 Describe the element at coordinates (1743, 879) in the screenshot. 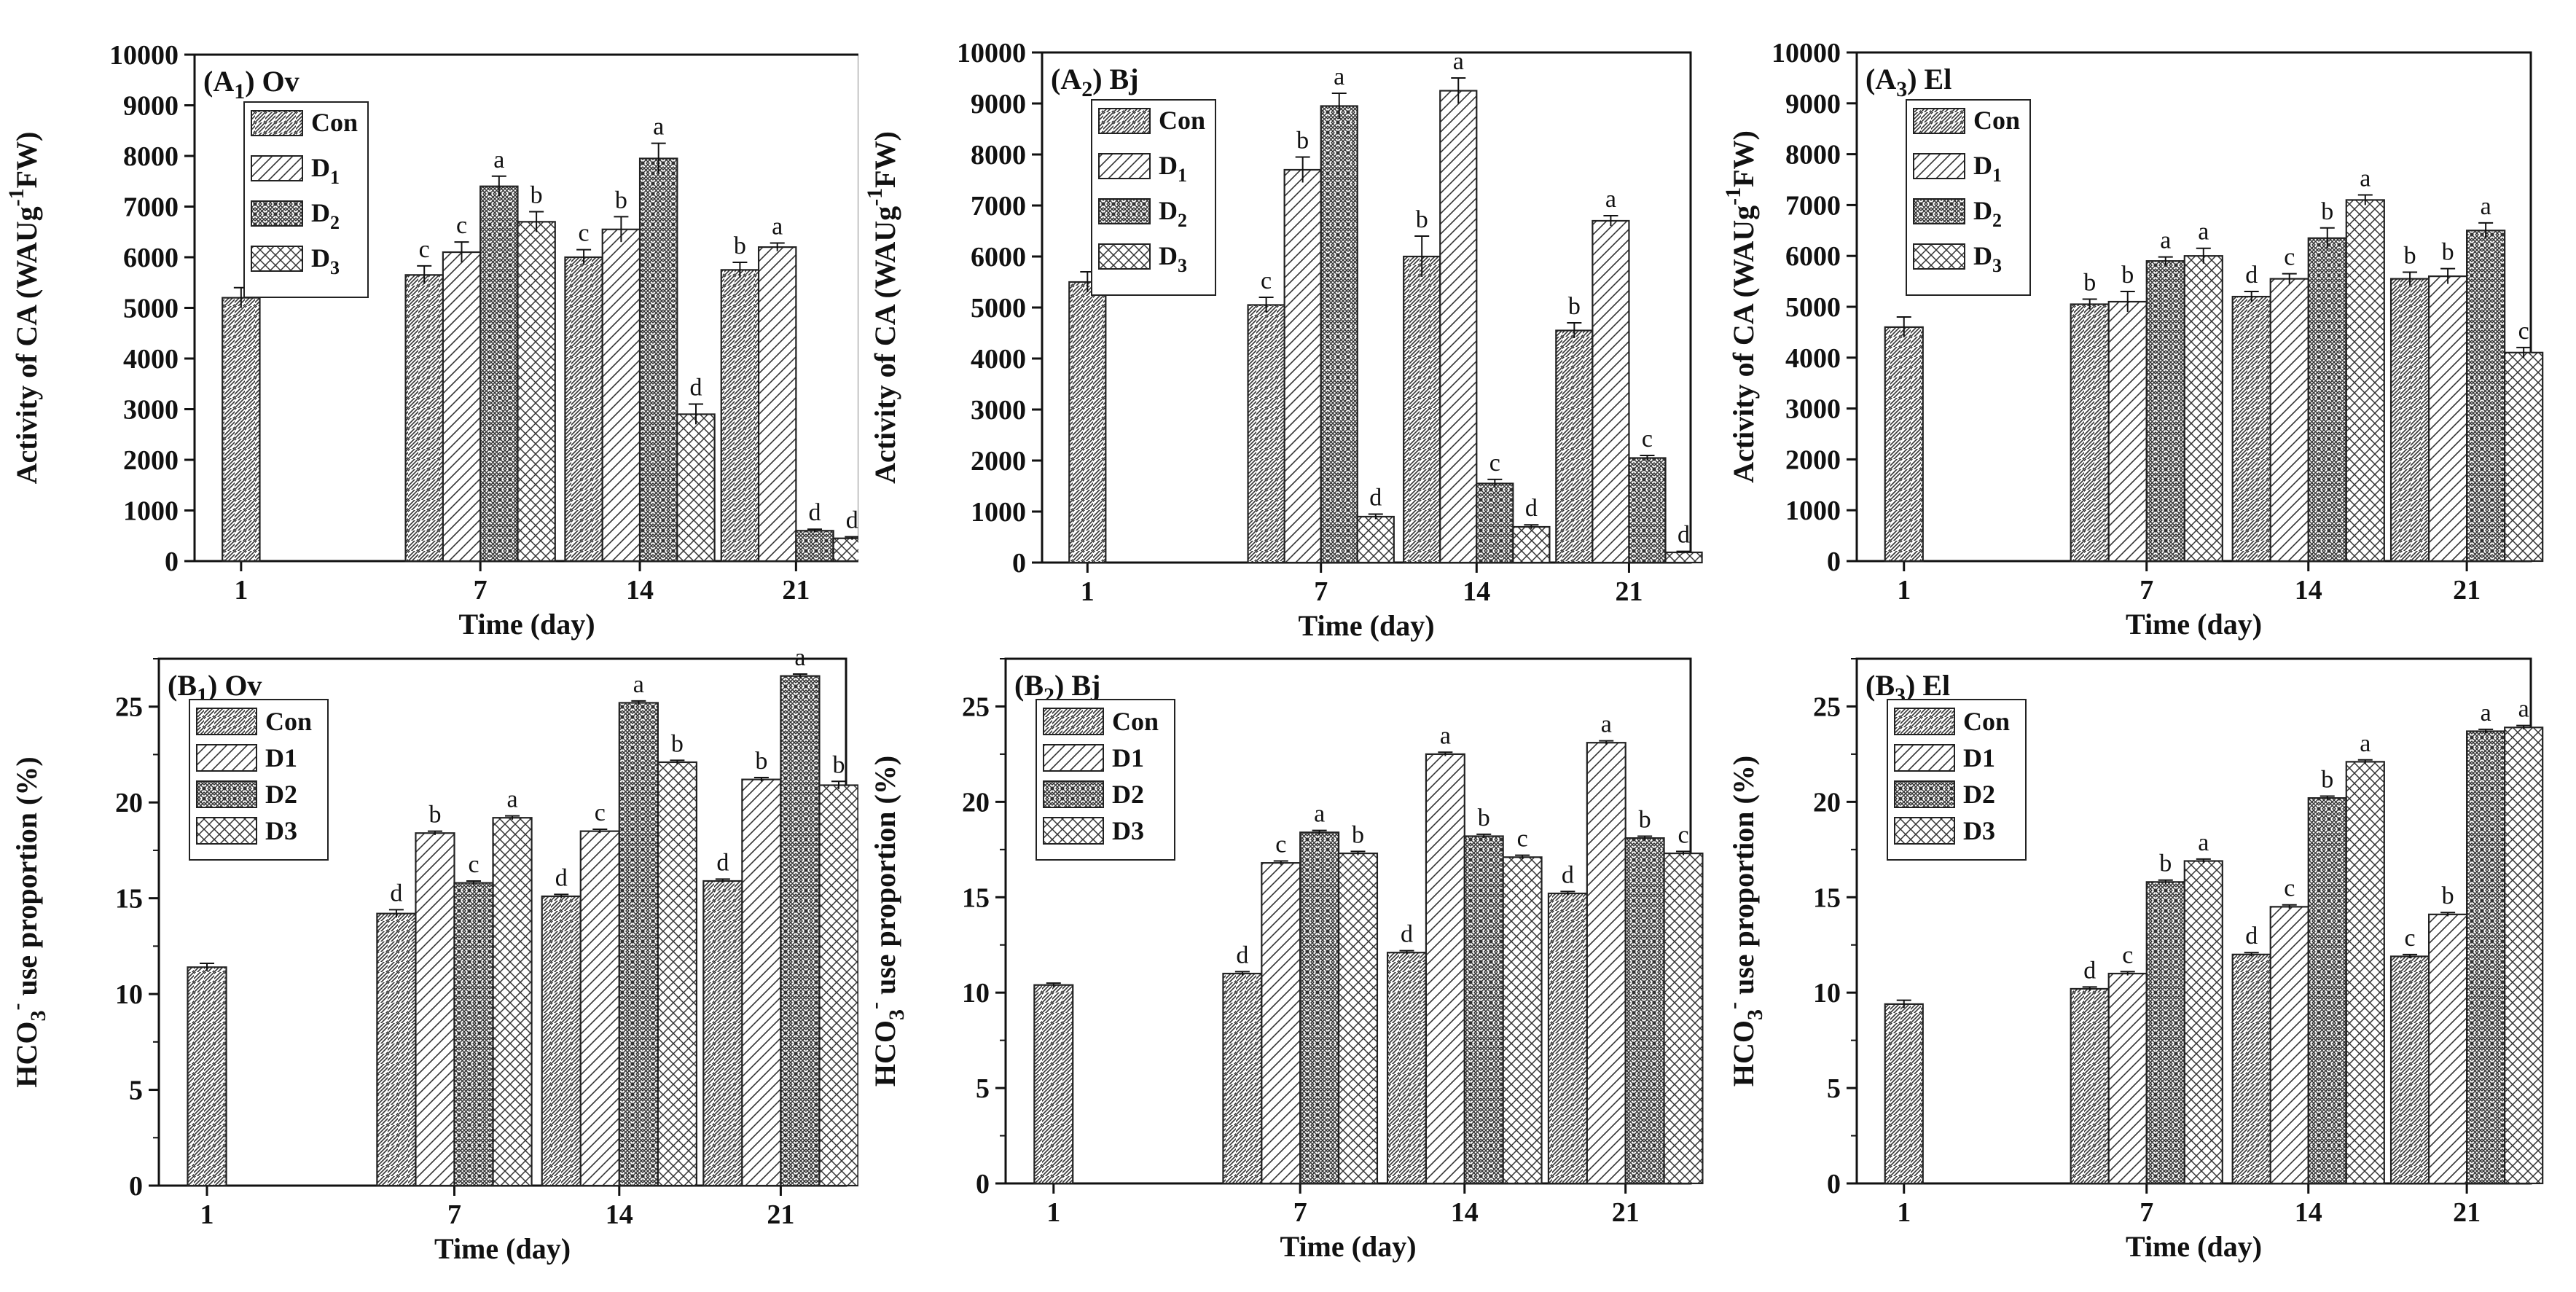

I see `y-axis-label-tail: use proportion (%)` at that location.